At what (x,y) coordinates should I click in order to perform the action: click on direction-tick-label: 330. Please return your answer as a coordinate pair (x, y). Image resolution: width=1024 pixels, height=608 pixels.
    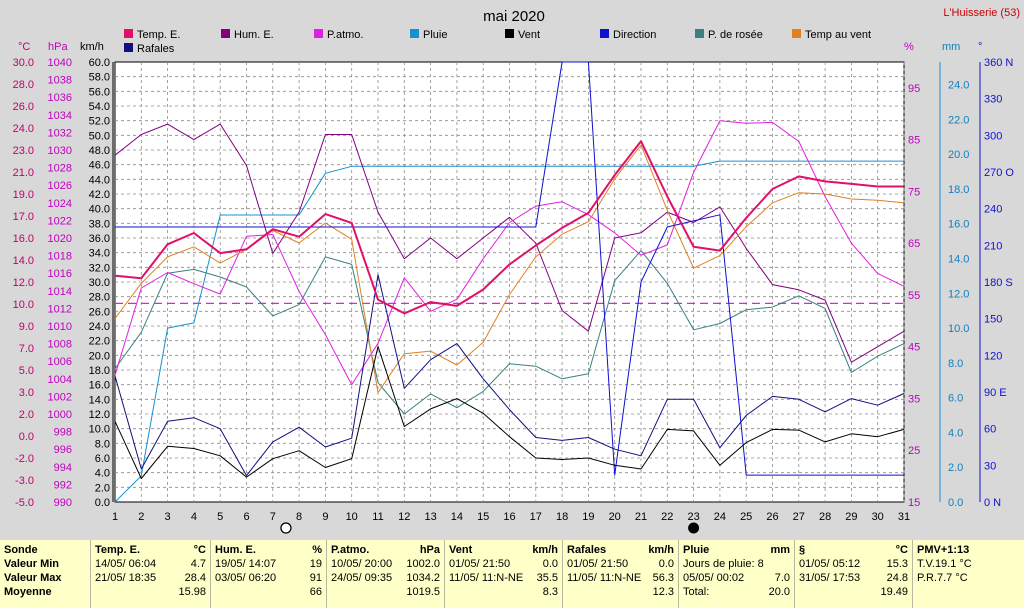
    Looking at the image, I should click on (993, 100).